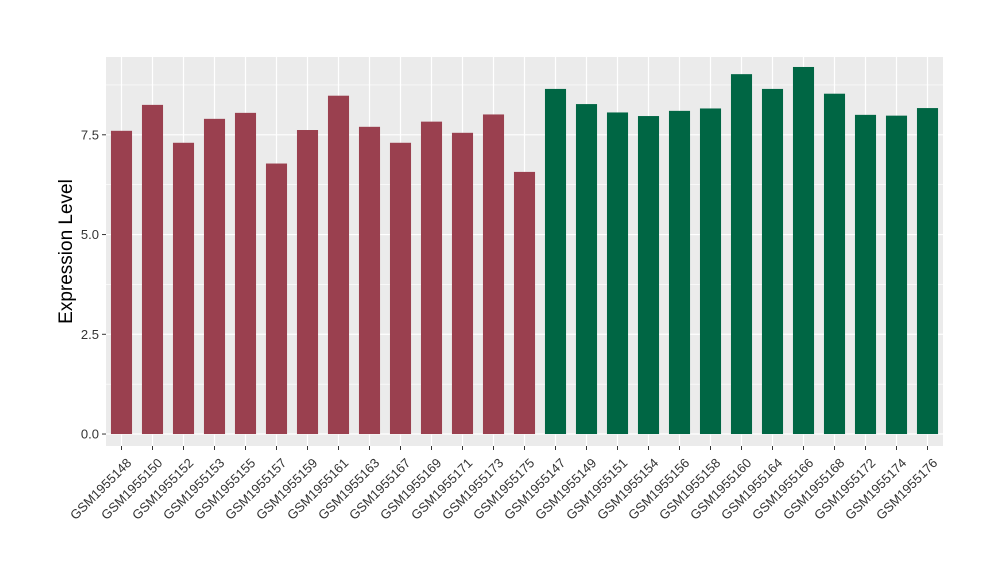 The width and height of the screenshot is (1000, 580). Describe the element at coordinates (586, 269) in the screenshot. I see `bar-GSM1955149` at that location.